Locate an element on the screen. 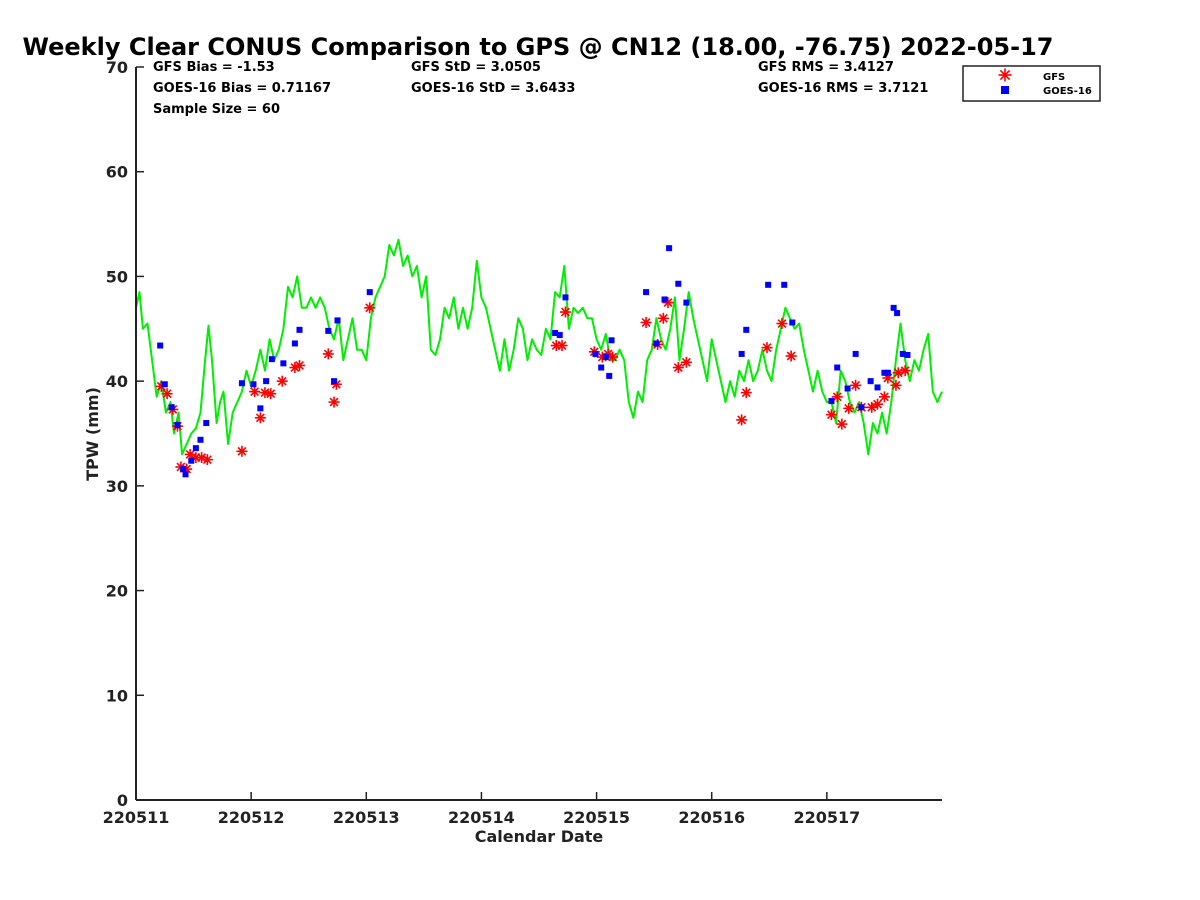 Image resolution: width=1200 pixels, height=900 pixels. y-tick-label: 60 is located at coordinates (117, 172).